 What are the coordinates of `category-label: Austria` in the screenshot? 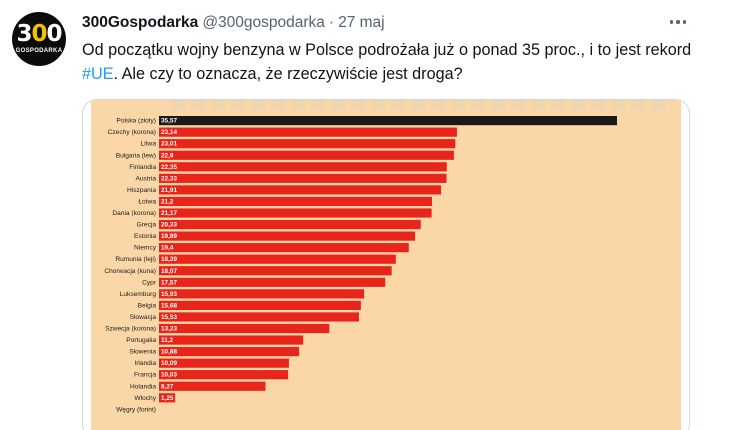 It's located at (145, 178).